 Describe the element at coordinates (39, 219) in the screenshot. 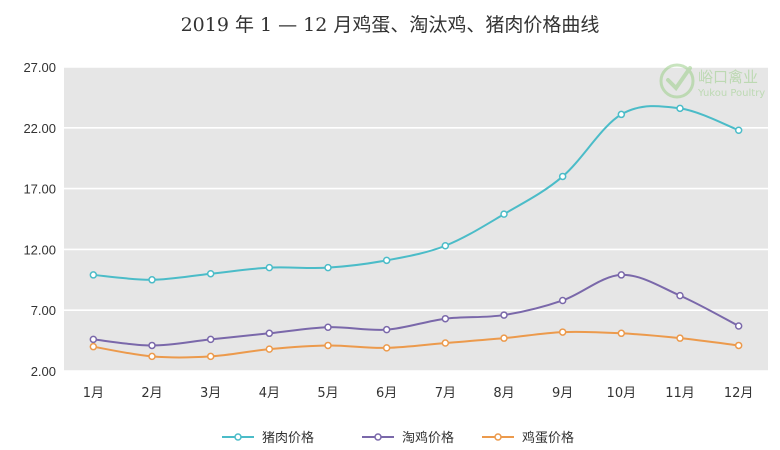

I see `y-axis-ticks: 2.00 7.00 12.00 17.00 22.00 27.00` at that location.